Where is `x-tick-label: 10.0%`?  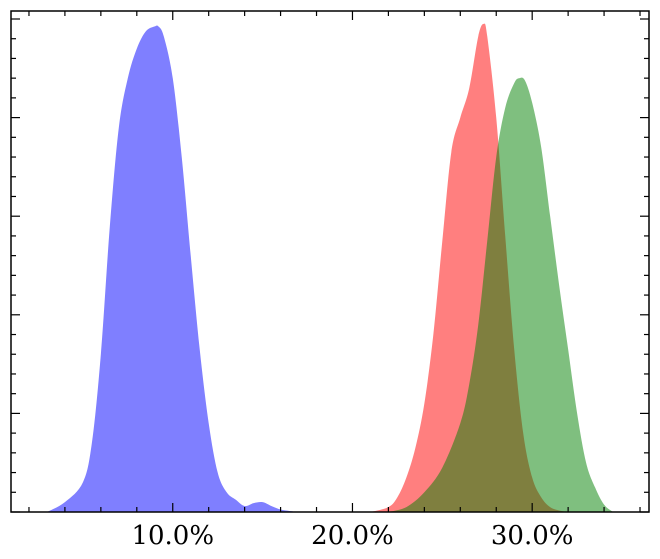 x-tick-label: 10.0% is located at coordinates (172, 536).